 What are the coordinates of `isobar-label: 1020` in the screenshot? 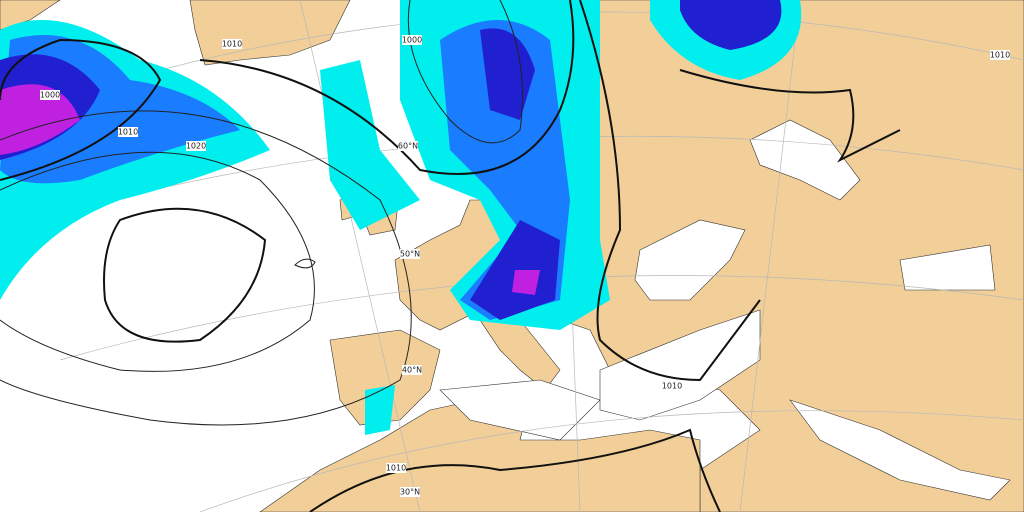 It's located at (196, 146).